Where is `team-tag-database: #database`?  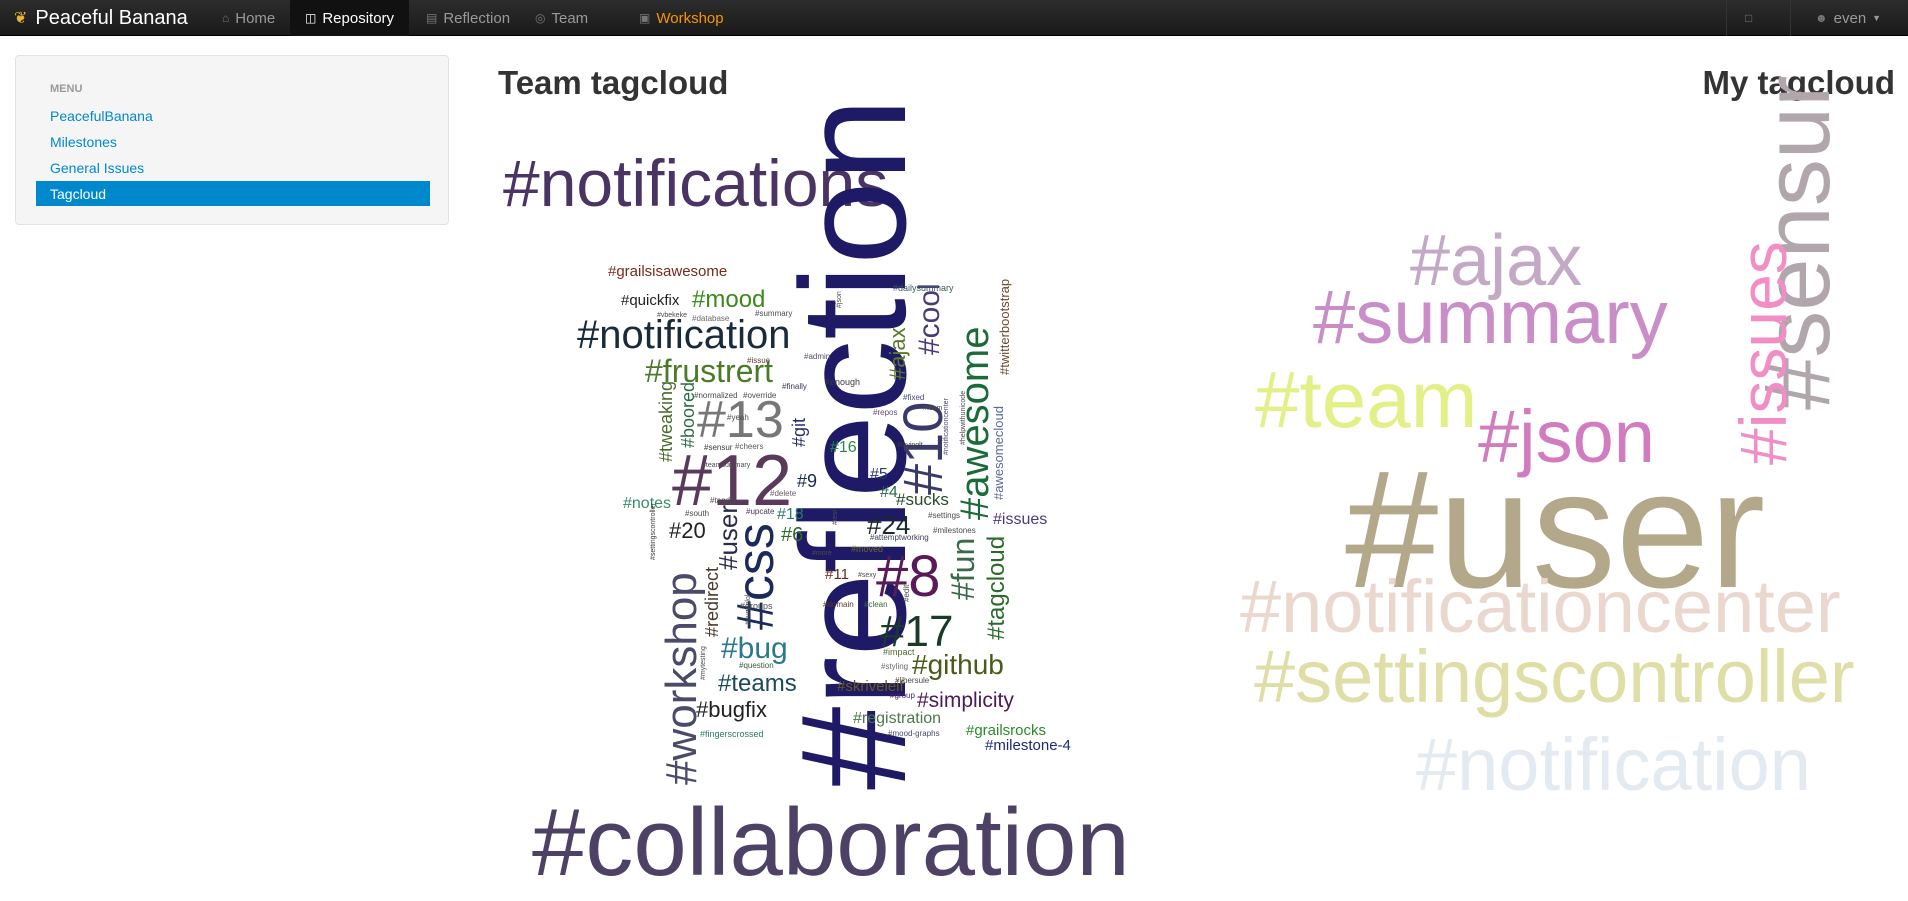
team-tag-database: #database is located at coordinates (711, 318).